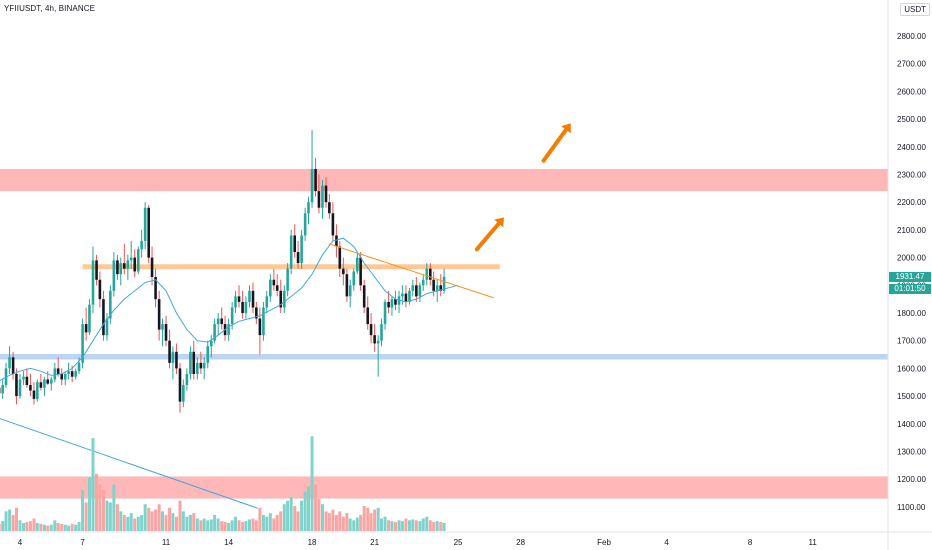  What do you see at coordinates (418, 542) in the screenshot?
I see `time-axis: 4 7 11 14 18 21 25 28 Feb 4 8 11` at bounding box center [418, 542].